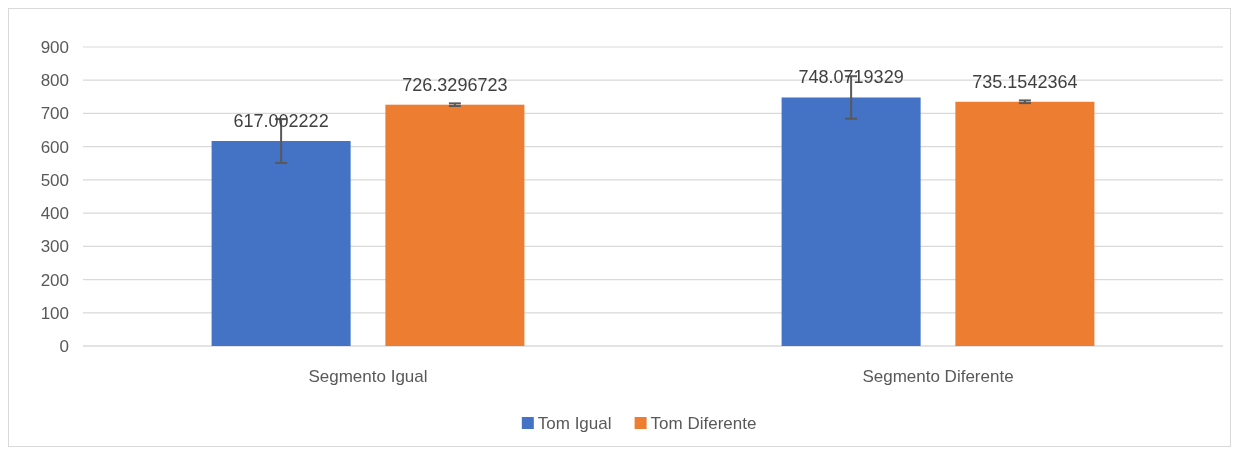  What do you see at coordinates (851, 77) in the screenshot?
I see `data-label: 748.0719329` at bounding box center [851, 77].